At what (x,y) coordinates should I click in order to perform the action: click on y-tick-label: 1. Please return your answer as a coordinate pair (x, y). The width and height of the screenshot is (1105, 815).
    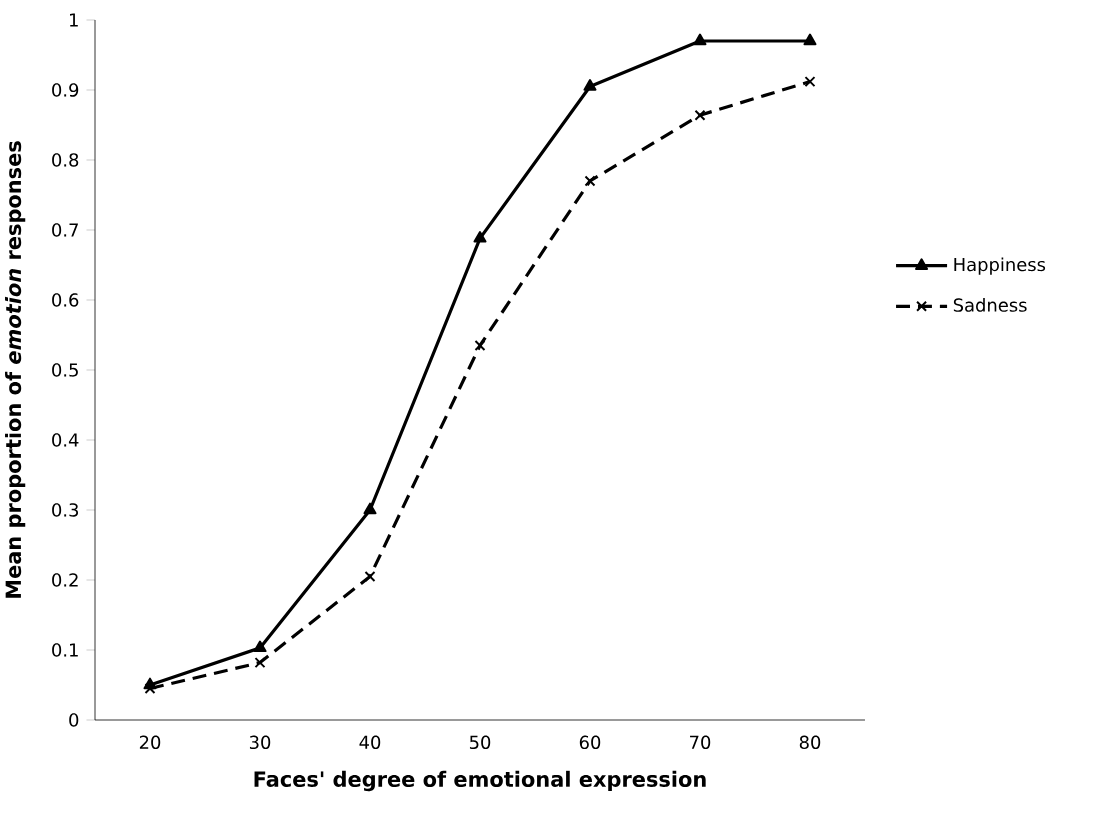
    Looking at the image, I should click on (74, 20).